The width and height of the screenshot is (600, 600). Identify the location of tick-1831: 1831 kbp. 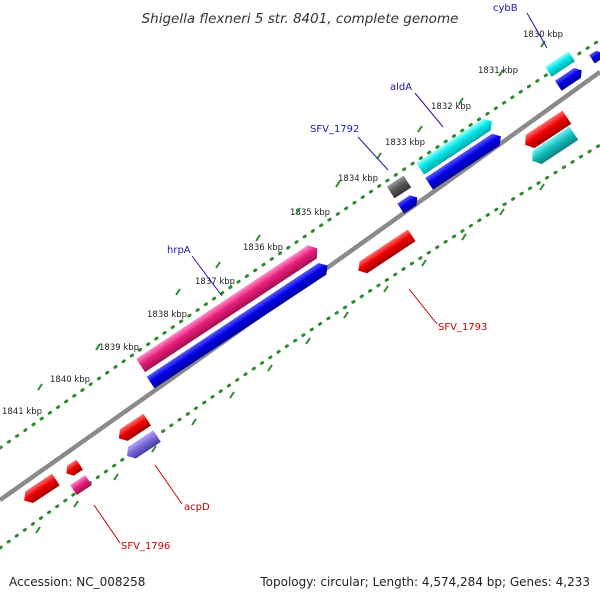
(498, 71).